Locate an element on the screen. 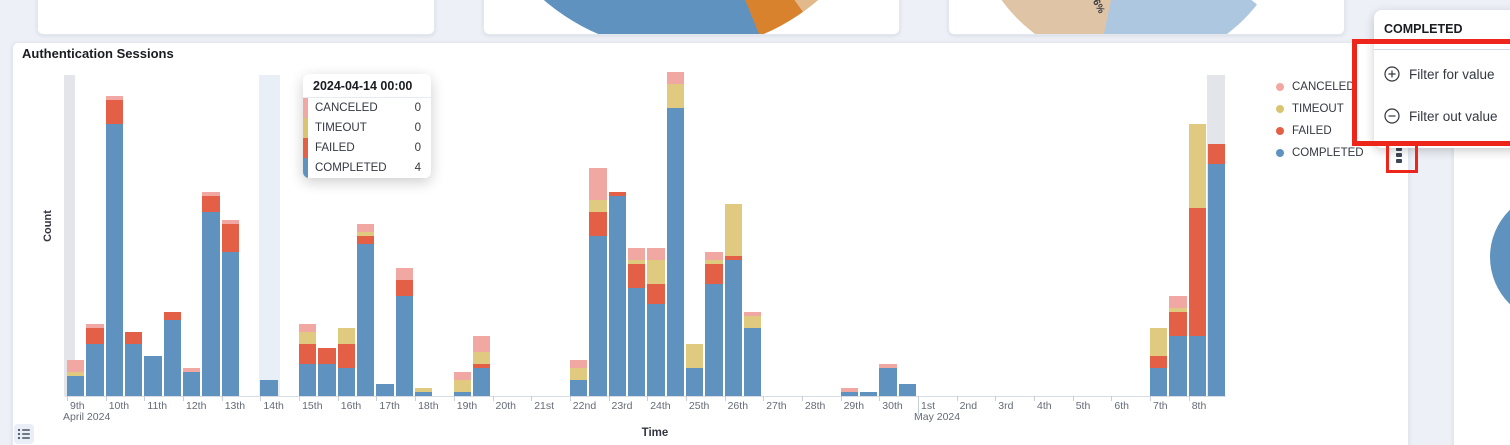 The height and width of the screenshot is (445, 1510). legend-item-completed: COMPLETED is located at coordinates (1320, 153).